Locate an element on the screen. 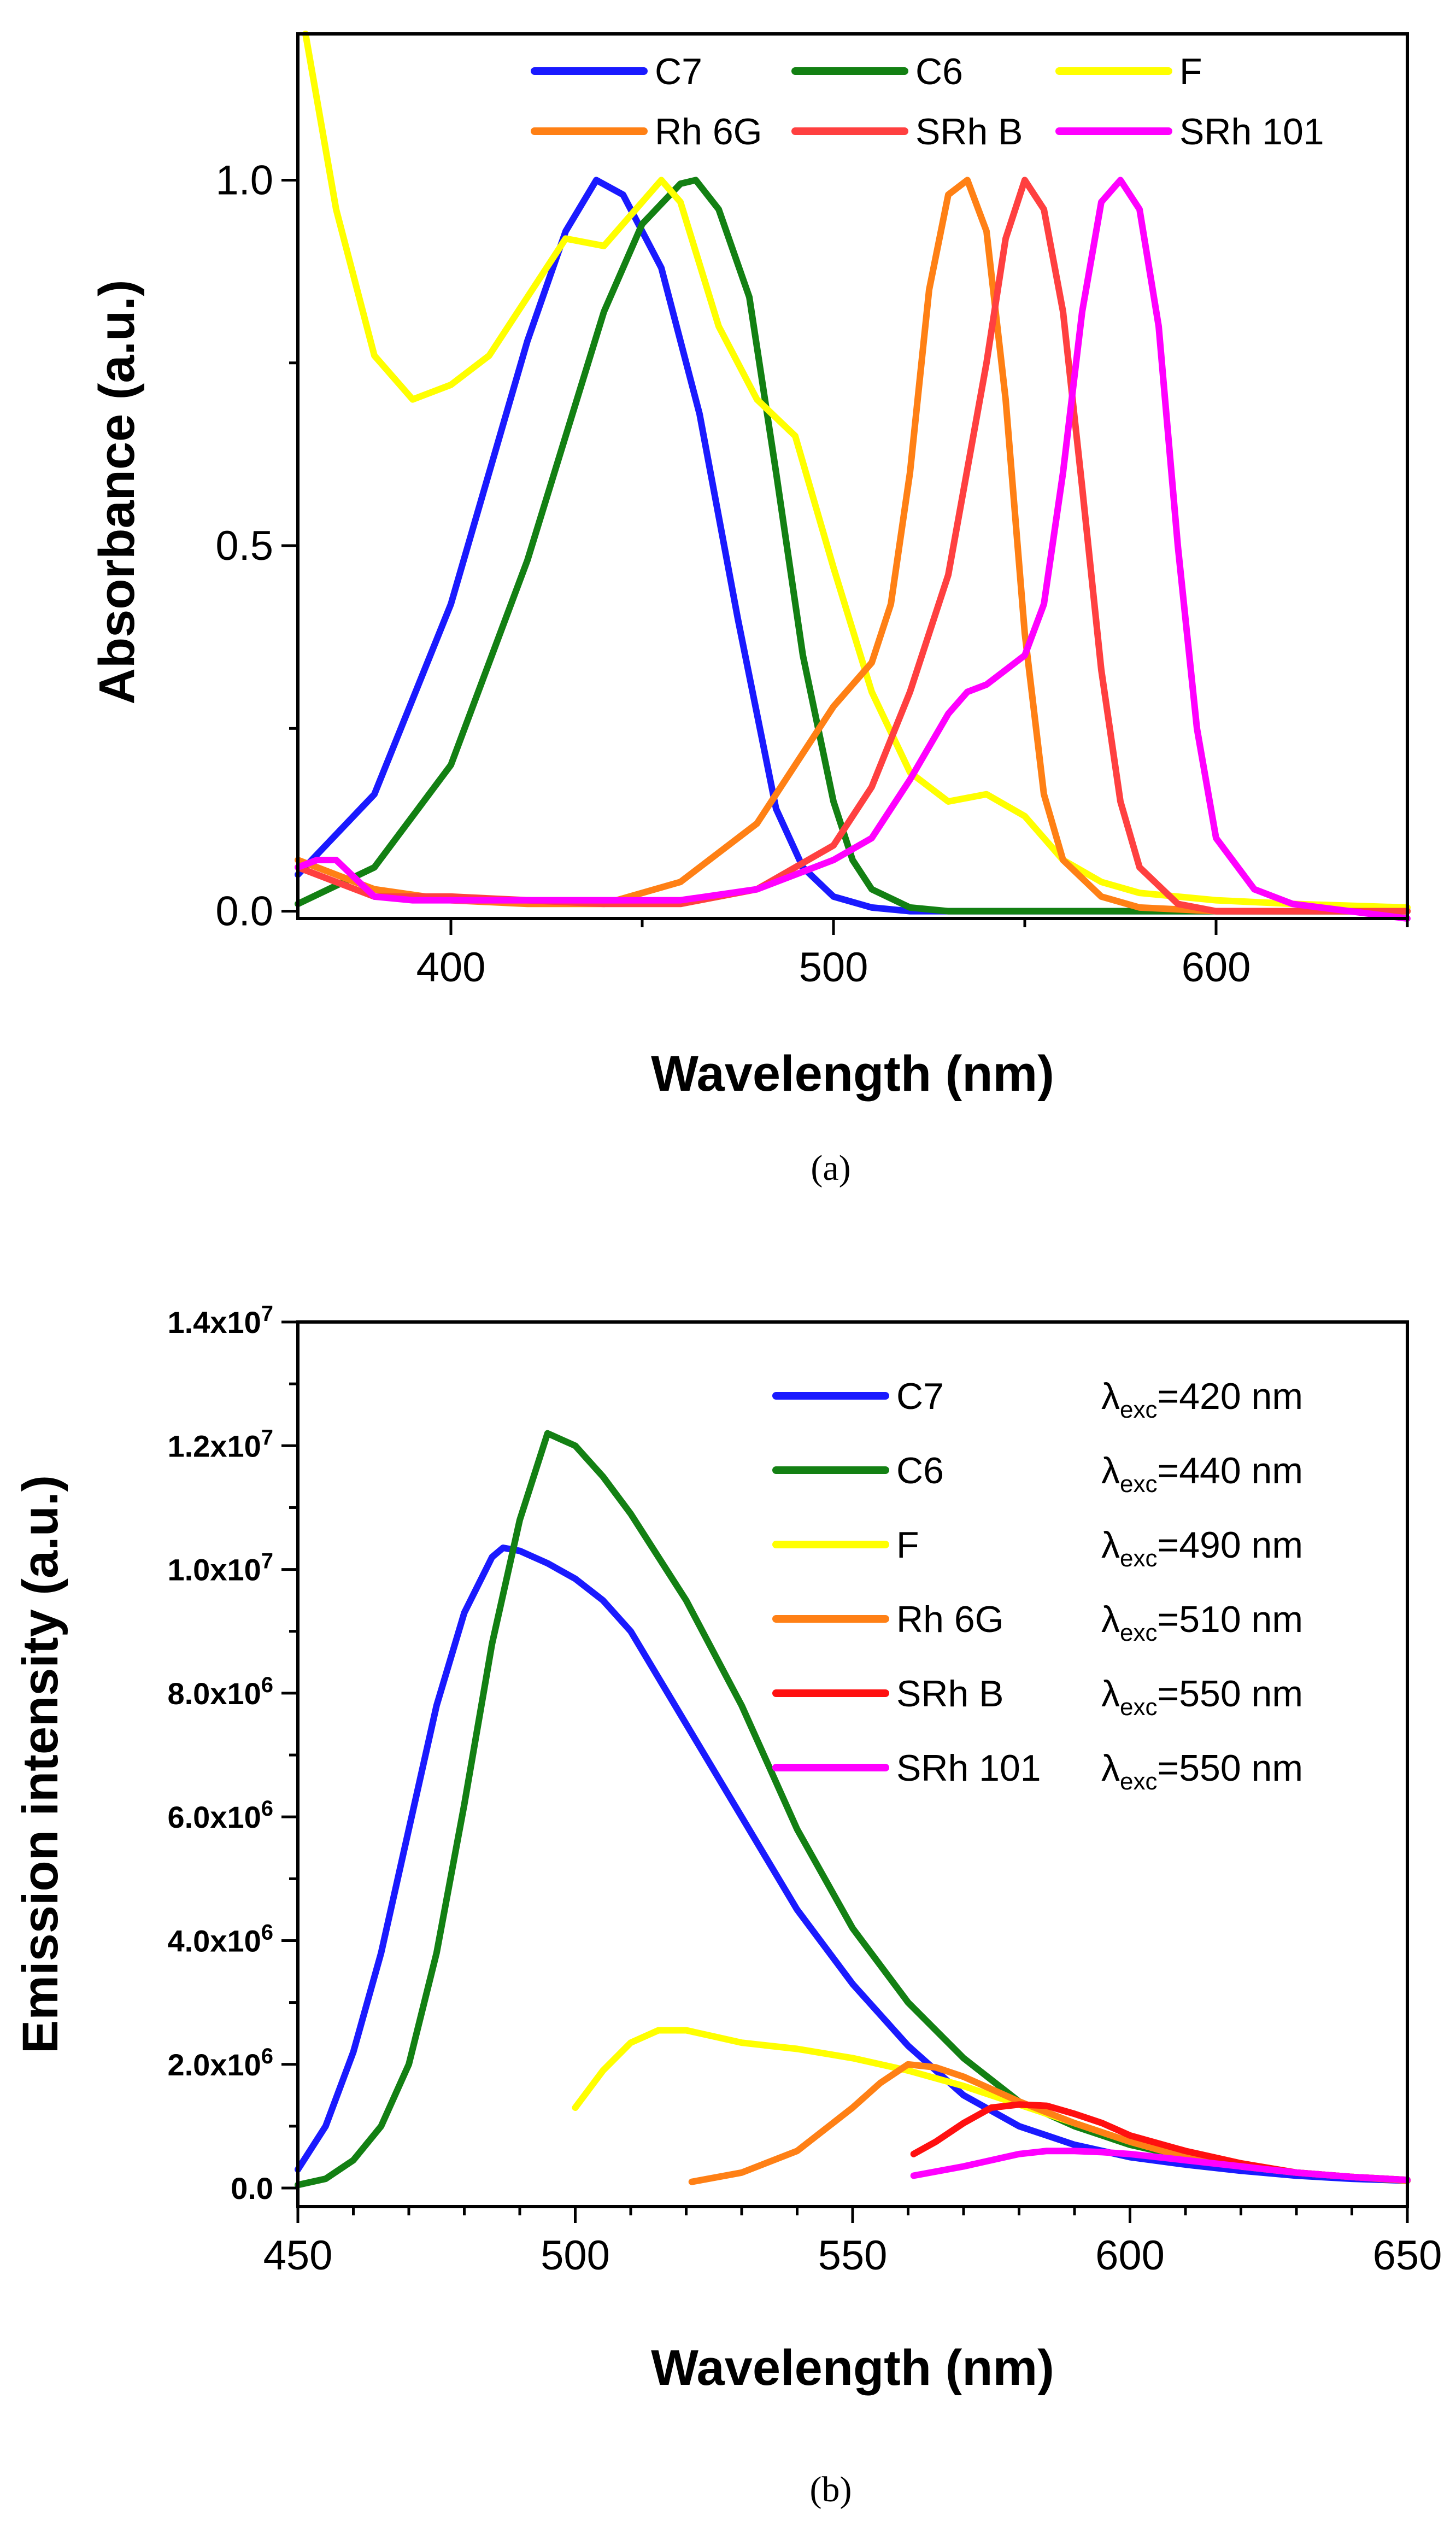 Image resolution: width=1456 pixels, height=2527 pixels. chart-b-y-tick-label: 1.4x107 is located at coordinates (220, 1320).